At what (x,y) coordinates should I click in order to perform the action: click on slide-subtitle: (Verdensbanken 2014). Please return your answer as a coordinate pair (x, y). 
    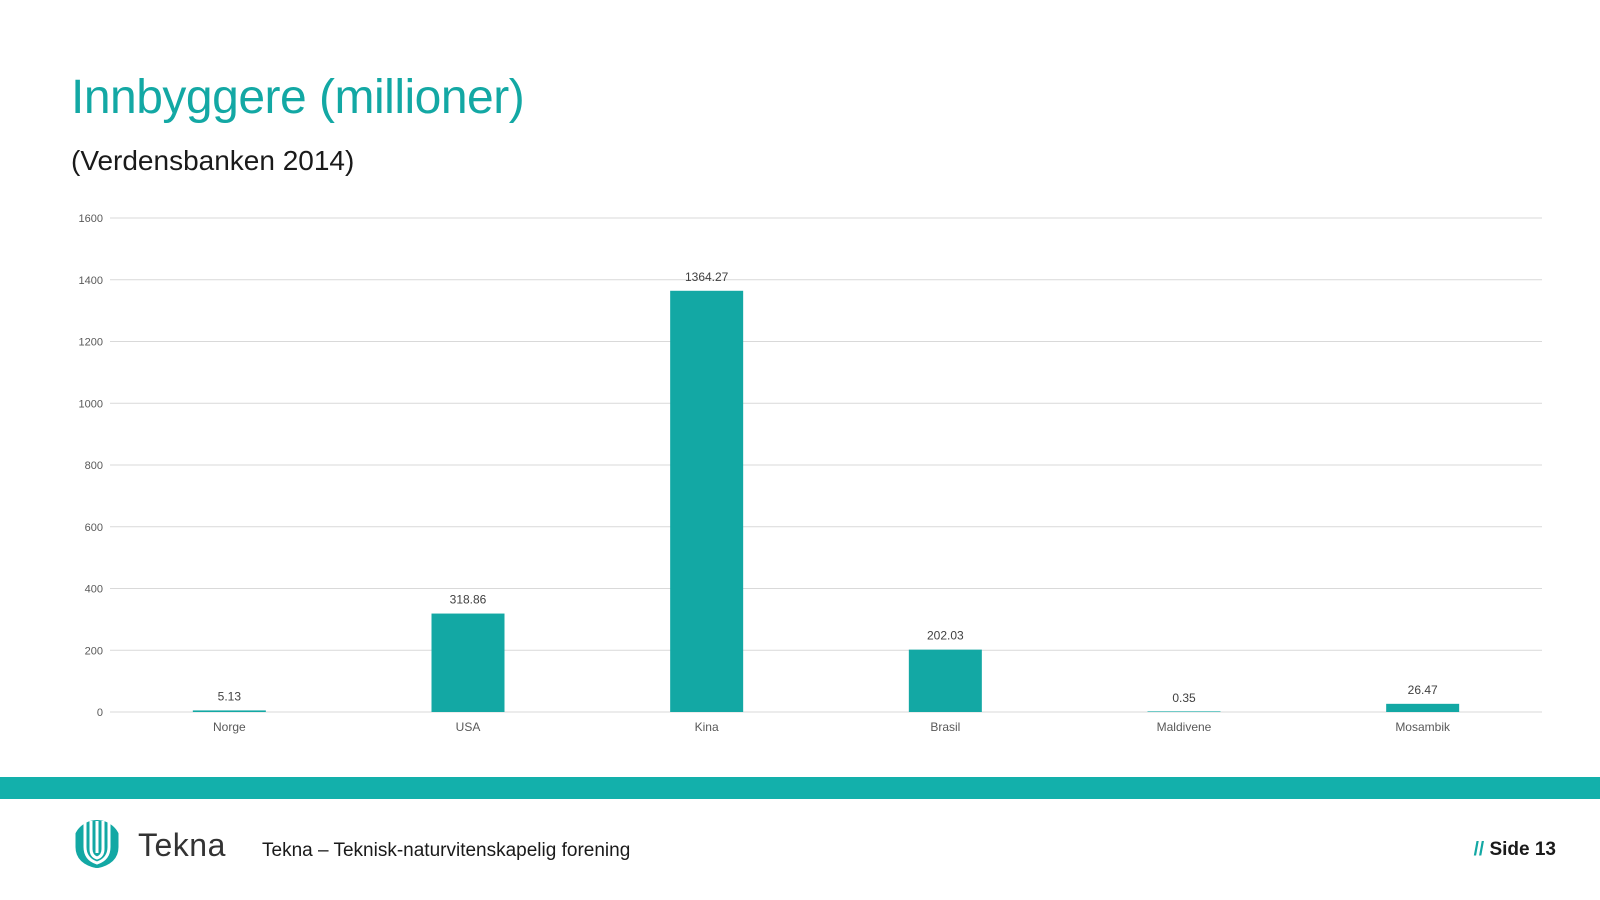
    Looking at the image, I should click on (213, 160).